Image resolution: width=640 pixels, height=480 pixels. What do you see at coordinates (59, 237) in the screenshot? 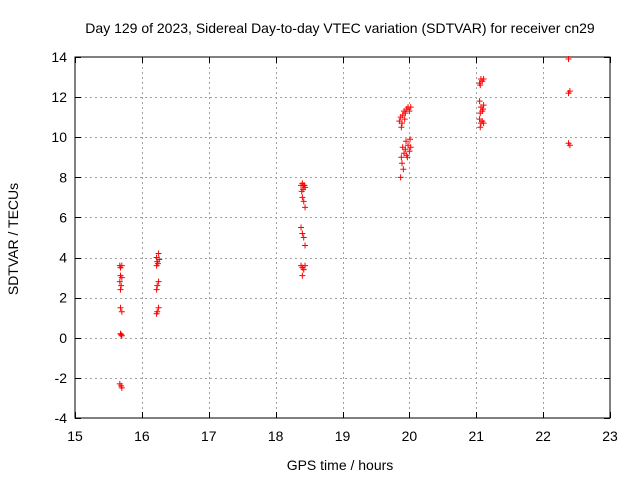
I see `y-tick-labels: -4 -2 0 2 4 6 8 10 12 14` at bounding box center [59, 237].